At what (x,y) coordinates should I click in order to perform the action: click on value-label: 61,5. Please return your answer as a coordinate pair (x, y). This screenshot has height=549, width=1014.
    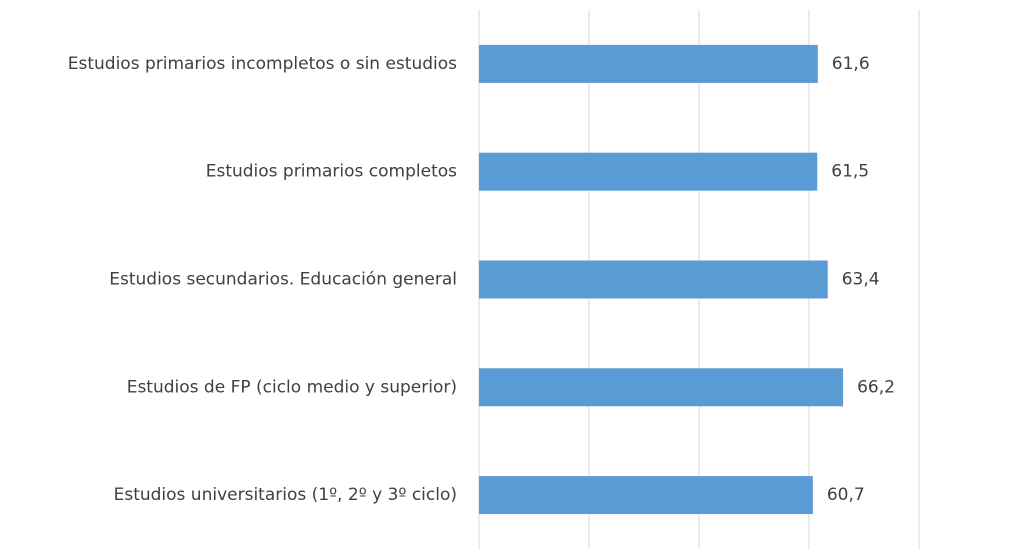
    Looking at the image, I should click on (850, 172).